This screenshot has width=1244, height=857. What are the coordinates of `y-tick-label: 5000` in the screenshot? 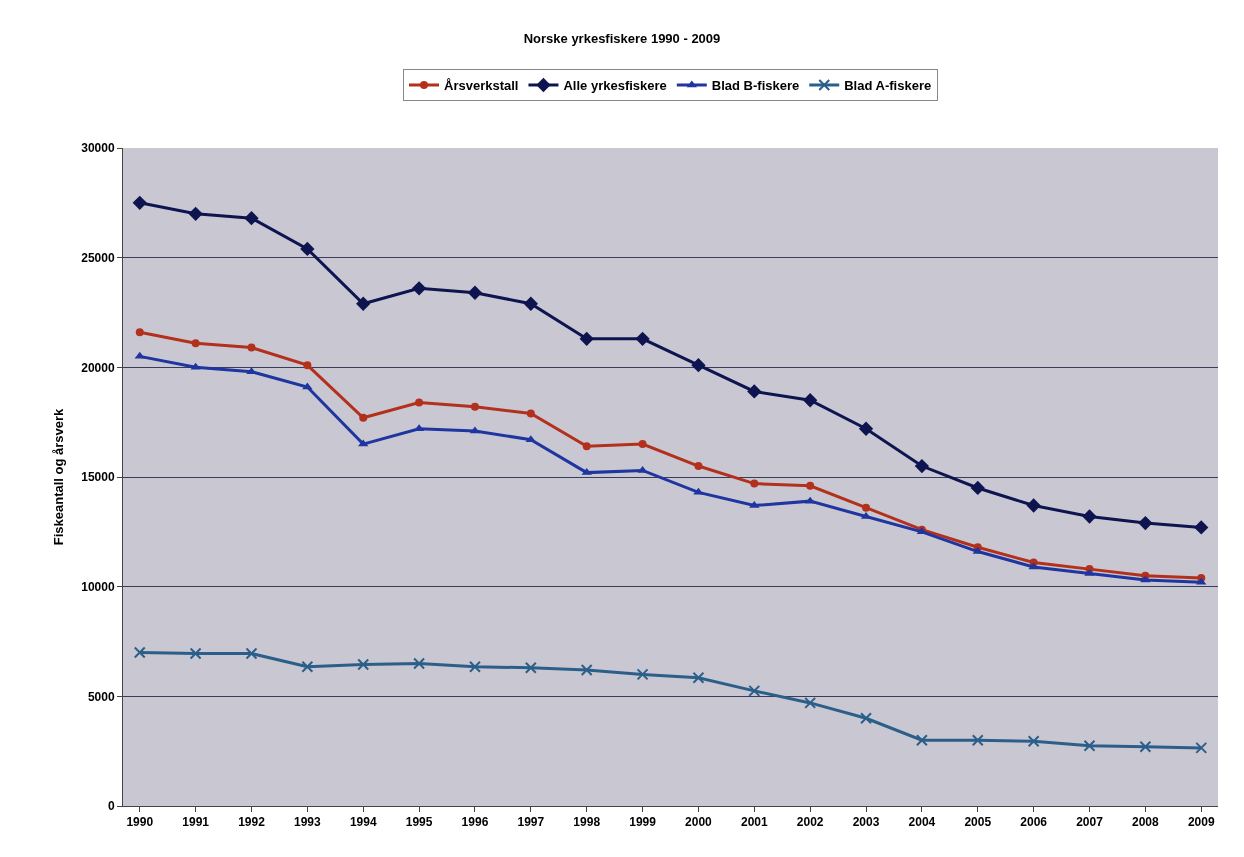 It's located at (101, 696).